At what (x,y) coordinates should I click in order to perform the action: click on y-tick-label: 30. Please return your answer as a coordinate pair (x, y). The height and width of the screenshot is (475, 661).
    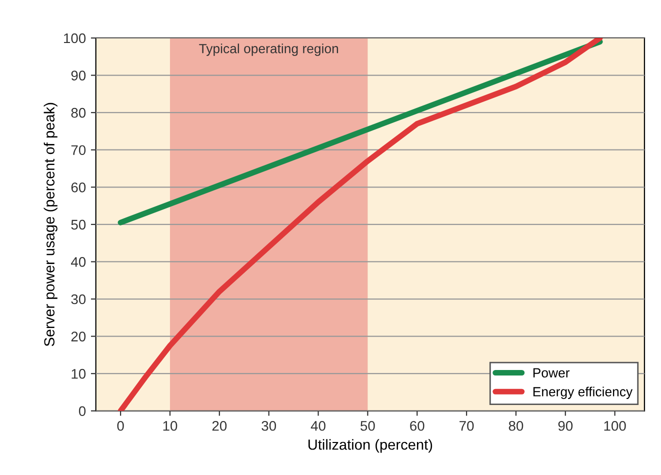
    Looking at the image, I should click on (78, 299).